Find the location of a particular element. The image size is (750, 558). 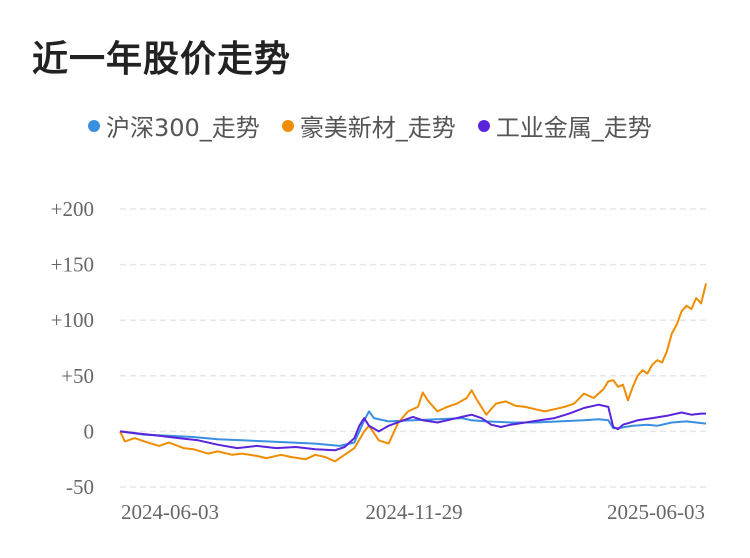

y-tick-label: +50 is located at coordinates (77, 376).